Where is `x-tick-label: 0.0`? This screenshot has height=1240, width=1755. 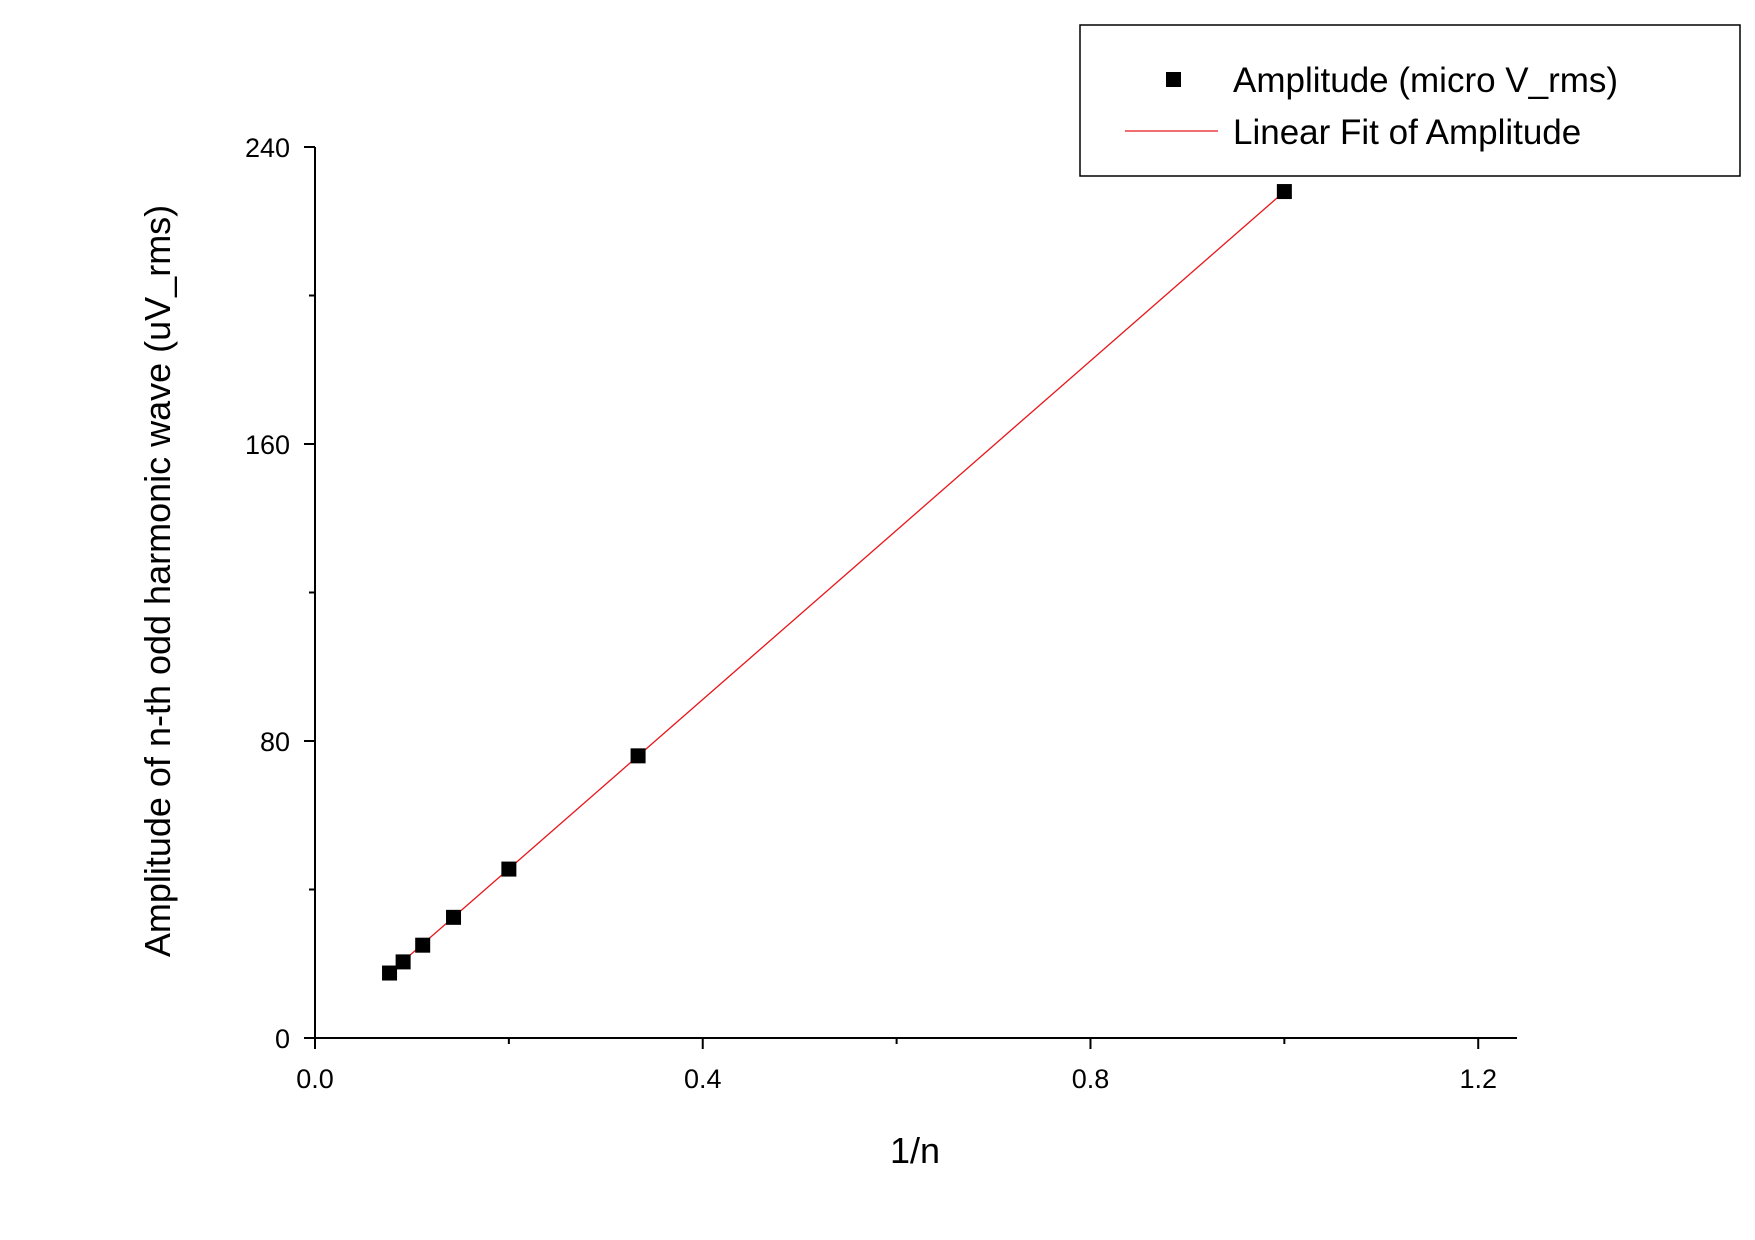
x-tick-label: 0.0 is located at coordinates (315, 1079).